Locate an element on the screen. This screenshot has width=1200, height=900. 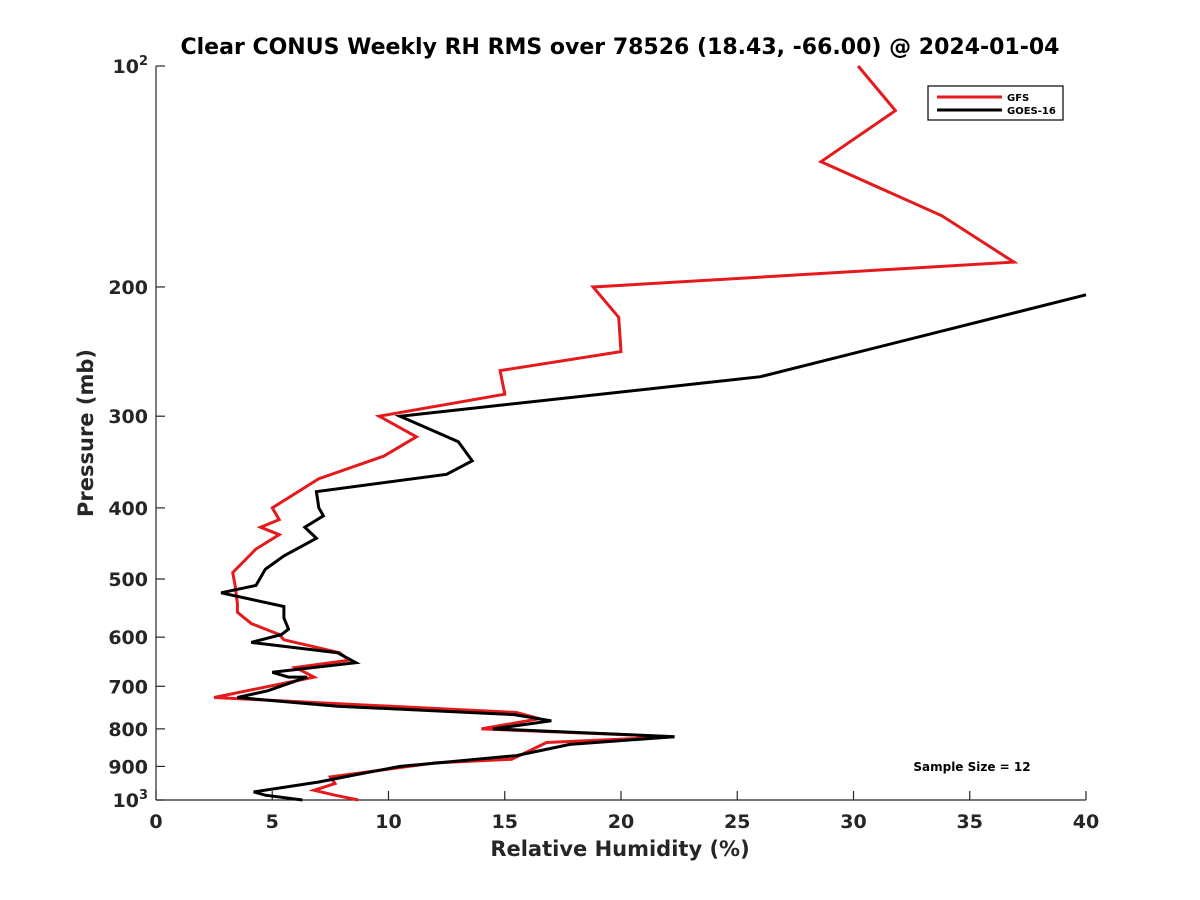
y-tick-label: 900 is located at coordinates (128, 767).